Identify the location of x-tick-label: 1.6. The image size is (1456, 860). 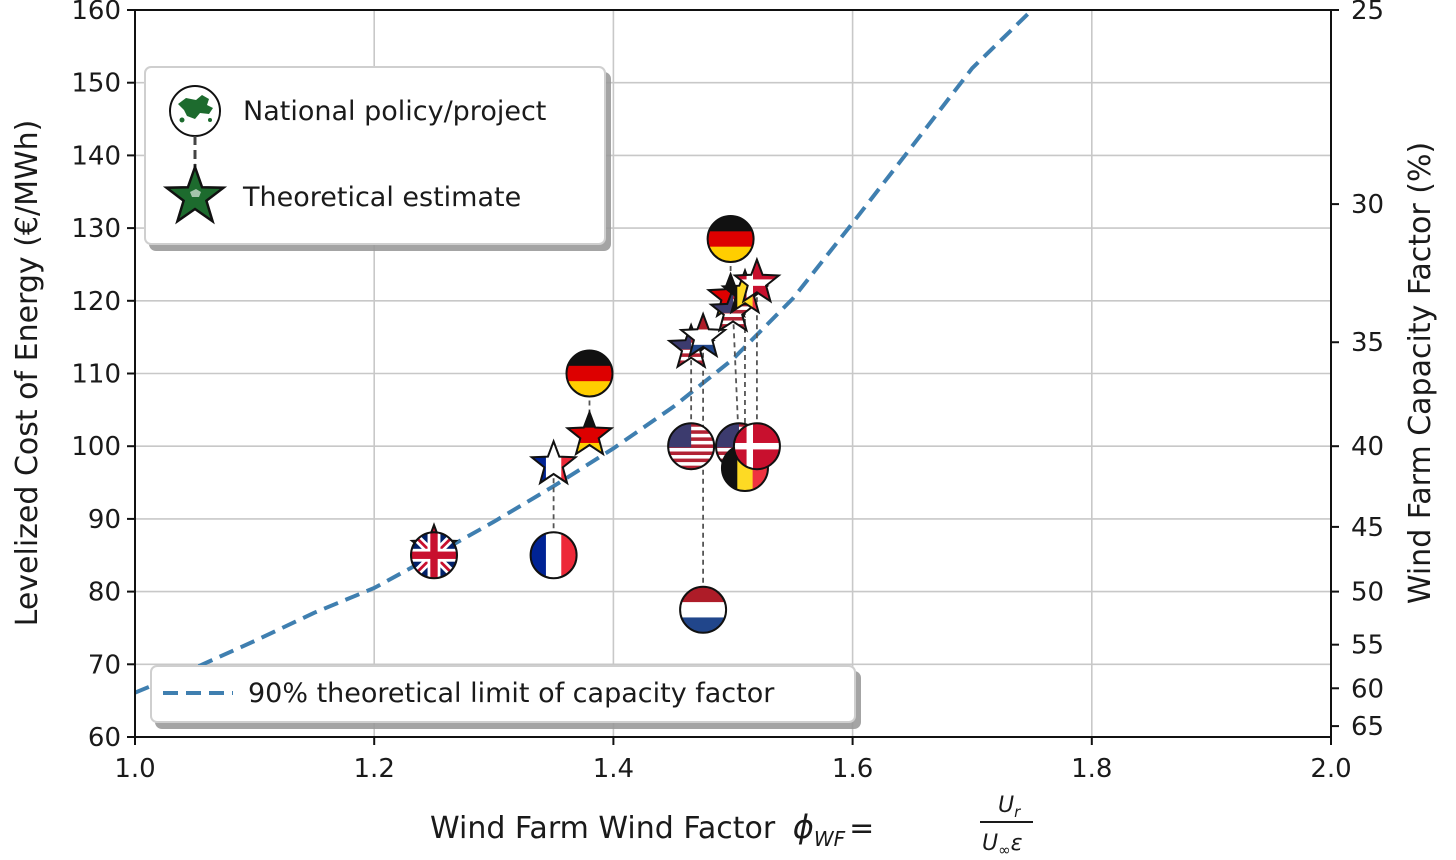
(852, 769).